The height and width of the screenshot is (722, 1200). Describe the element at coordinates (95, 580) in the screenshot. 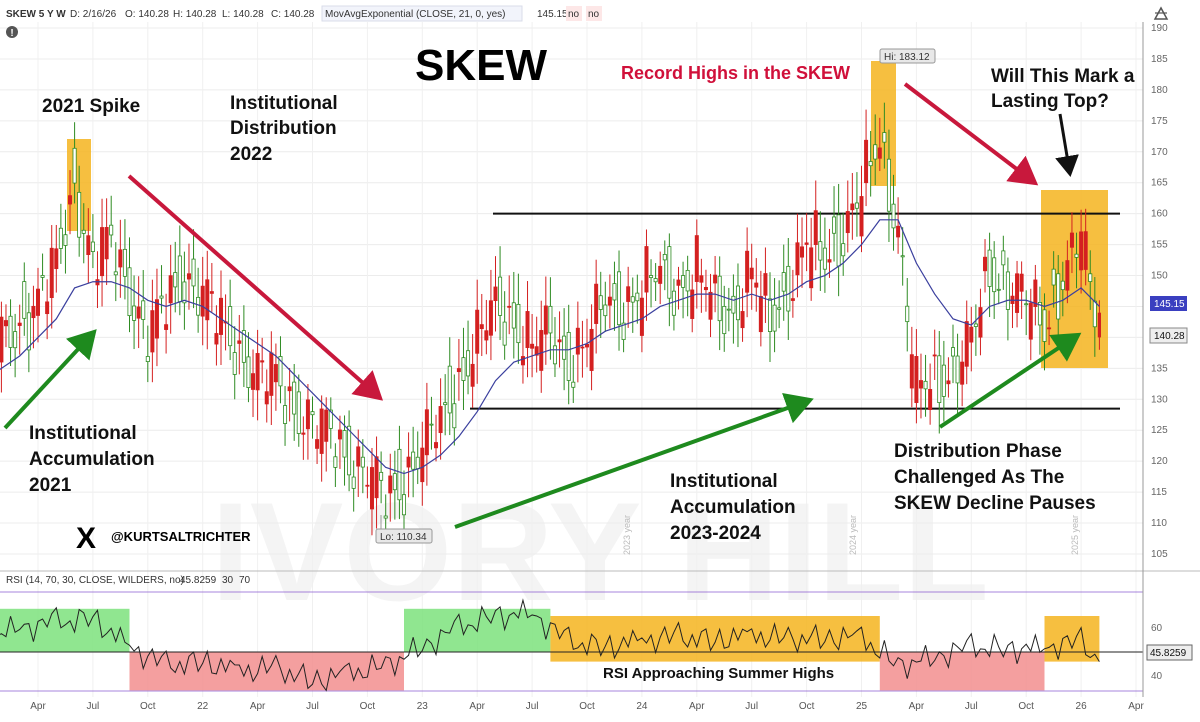

I see `rsi-label: RSI (14, 70, 30, CLOSE, WILDERS, no)` at that location.